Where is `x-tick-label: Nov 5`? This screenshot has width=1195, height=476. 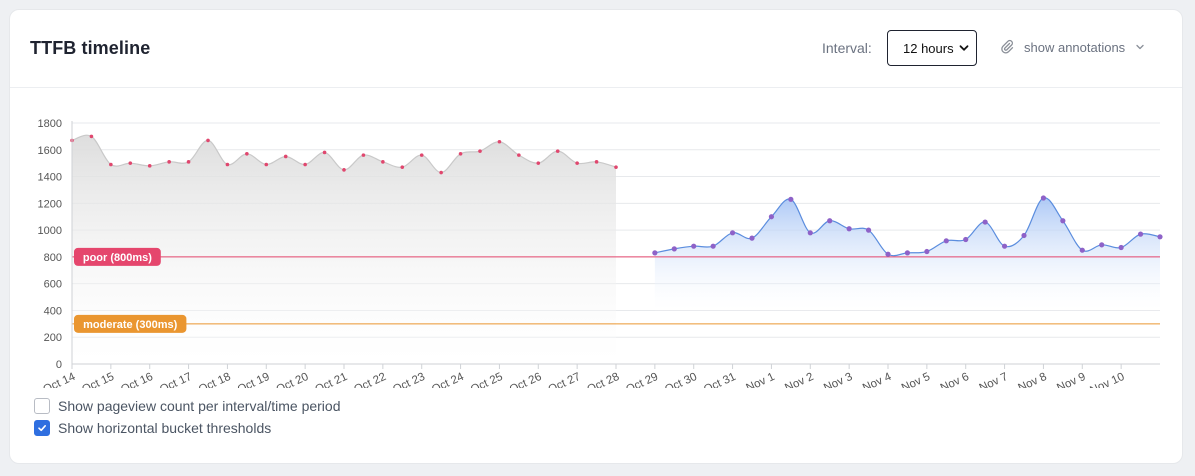
x-tick-label: Nov 5 is located at coordinates (916, 379).